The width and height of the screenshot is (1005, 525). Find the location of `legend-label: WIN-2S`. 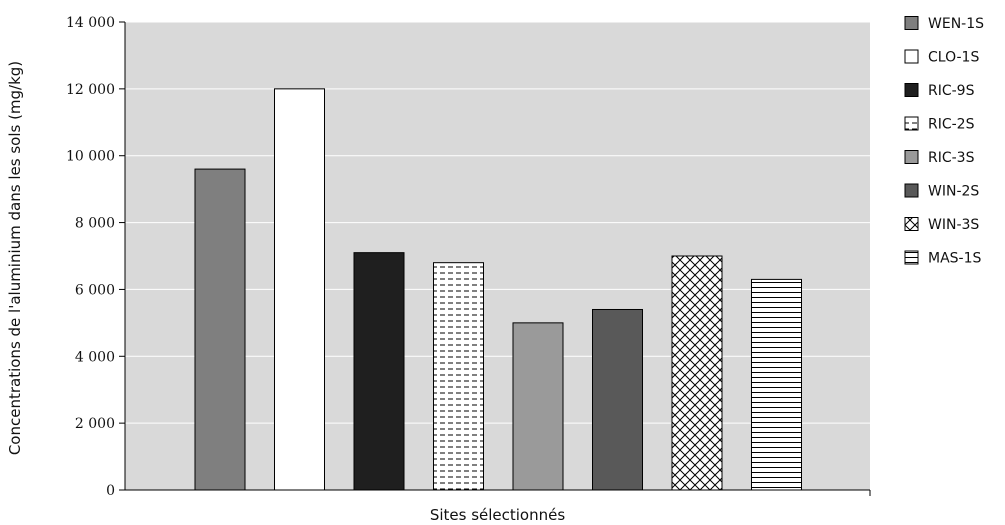

legend-label: WIN-2S is located at coordinates (953, 192).